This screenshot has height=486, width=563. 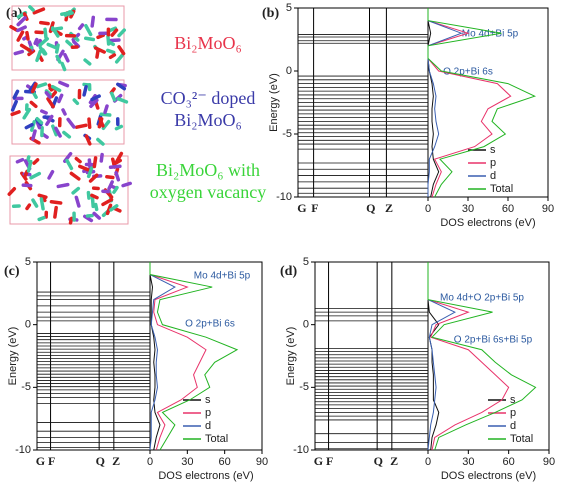 What do you see at coordinates (291, 356) in the screenshot?
I see `y-axis-label: Energy (eV)` at bounding box center [291, 356].